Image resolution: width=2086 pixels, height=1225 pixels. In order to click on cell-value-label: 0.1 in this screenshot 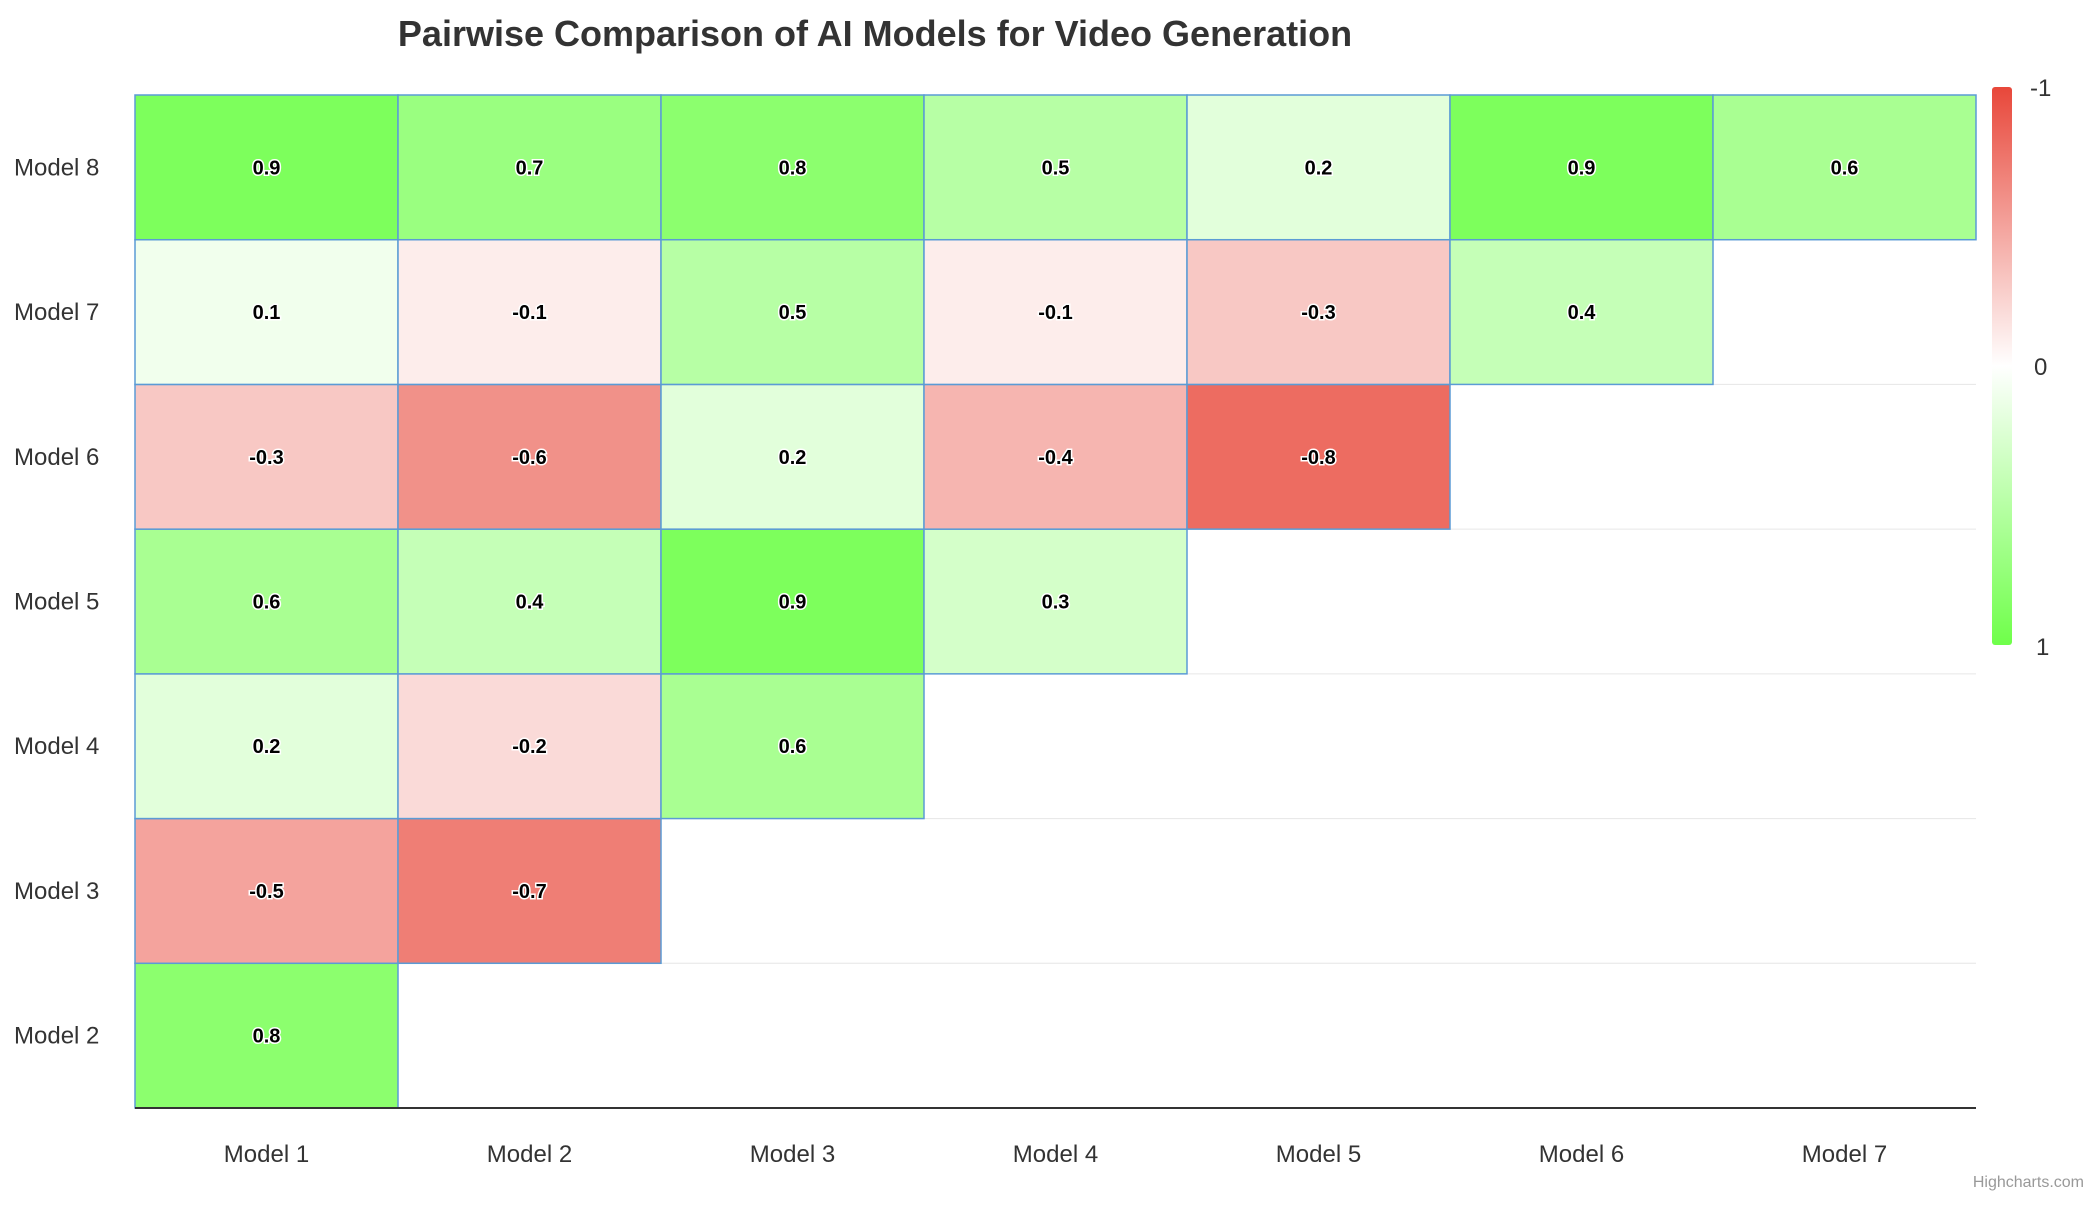, I will do `click(267, 313)`.